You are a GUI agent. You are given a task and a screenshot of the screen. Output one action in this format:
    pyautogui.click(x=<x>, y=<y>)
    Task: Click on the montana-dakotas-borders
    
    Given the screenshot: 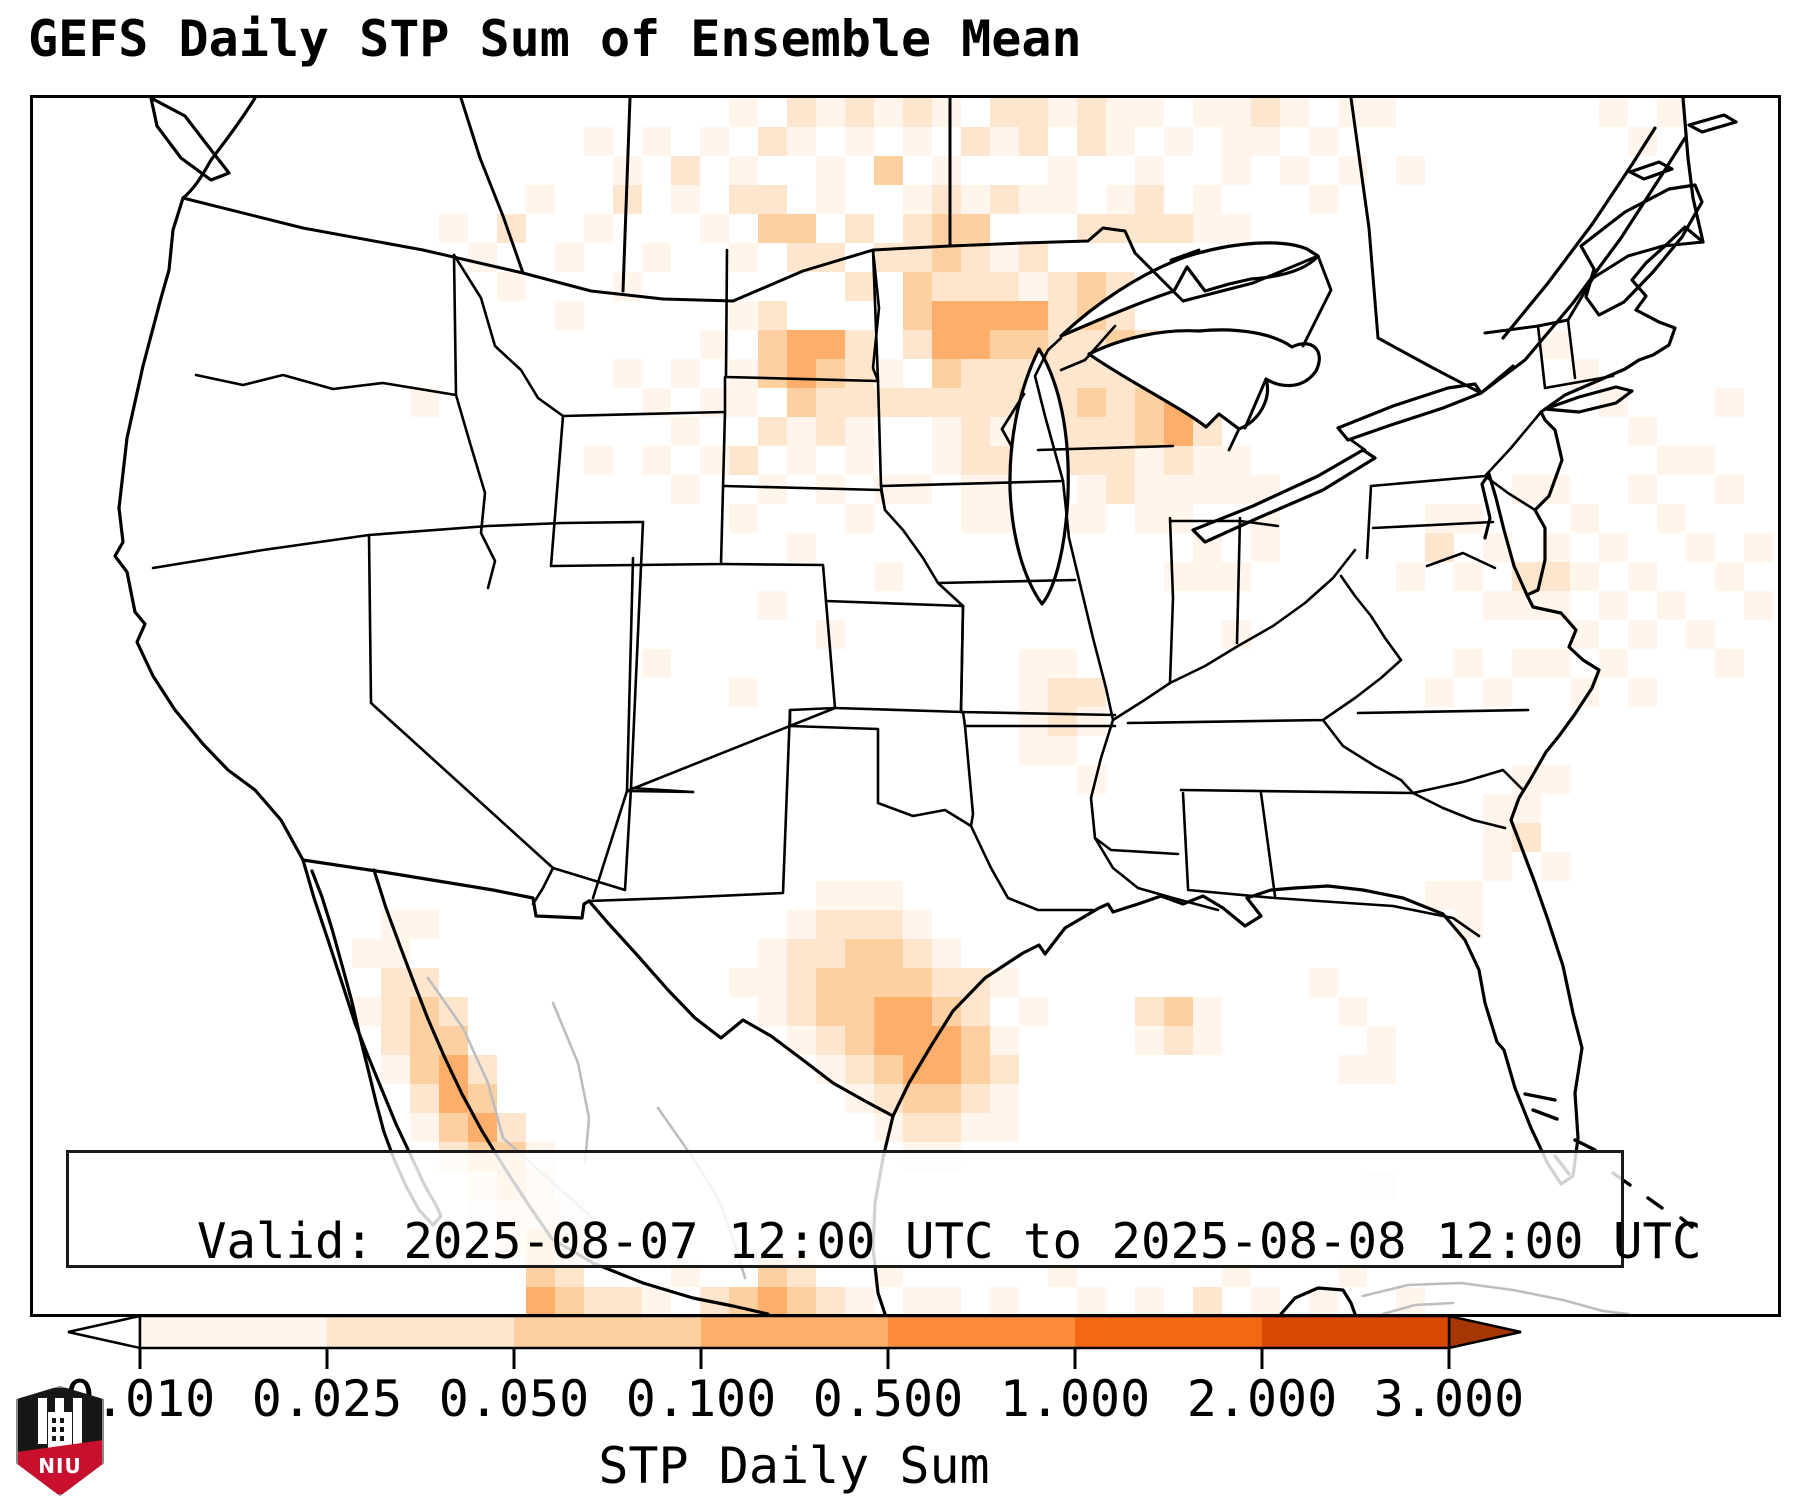 What is the action you would take?
    pyautogui.click(x=803, y=368)
    